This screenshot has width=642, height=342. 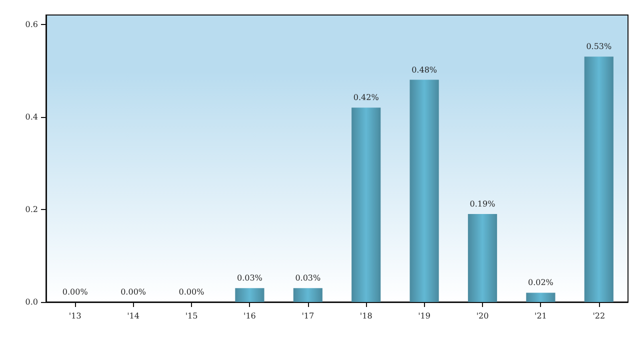 I want to click on x-tick-label: '13, so click(x=75, y=316).